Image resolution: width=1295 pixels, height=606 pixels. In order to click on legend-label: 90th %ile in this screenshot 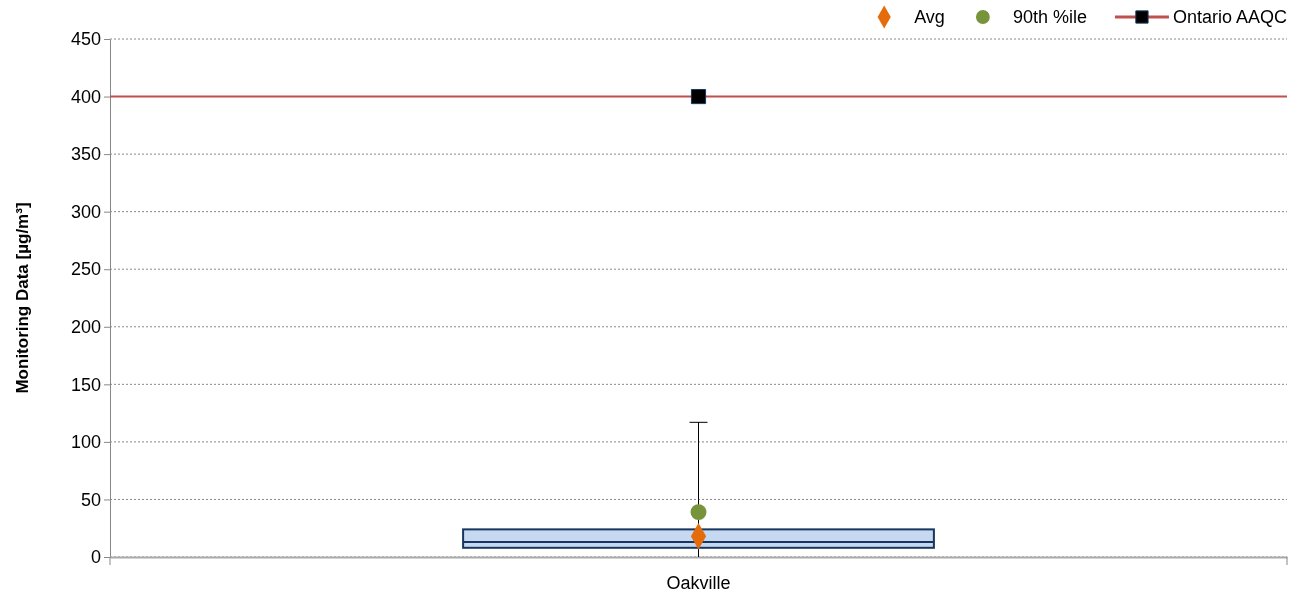, I will do `click(1049, 17)`.